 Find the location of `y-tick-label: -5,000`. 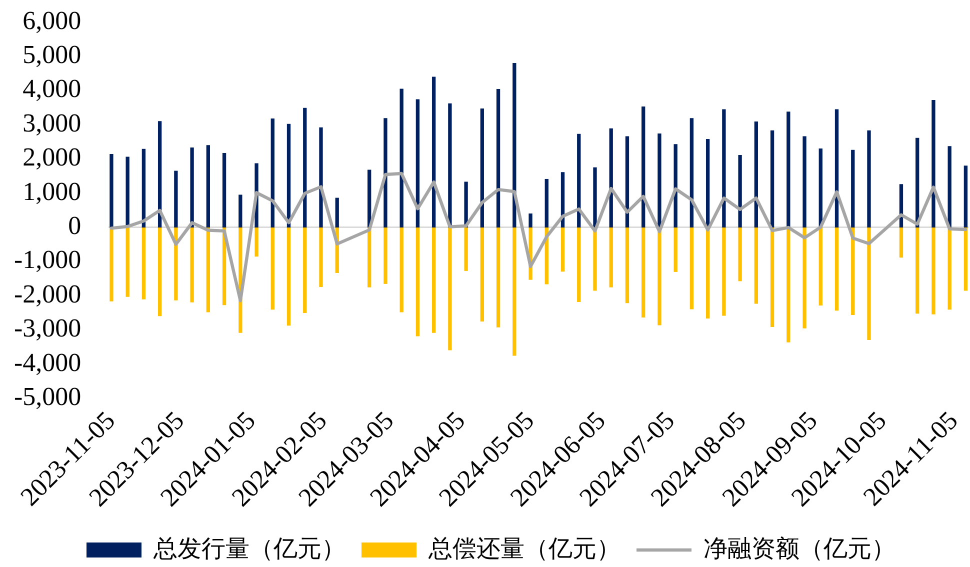

y-tick-label: -5,000 is located at coordinates (48, 396).